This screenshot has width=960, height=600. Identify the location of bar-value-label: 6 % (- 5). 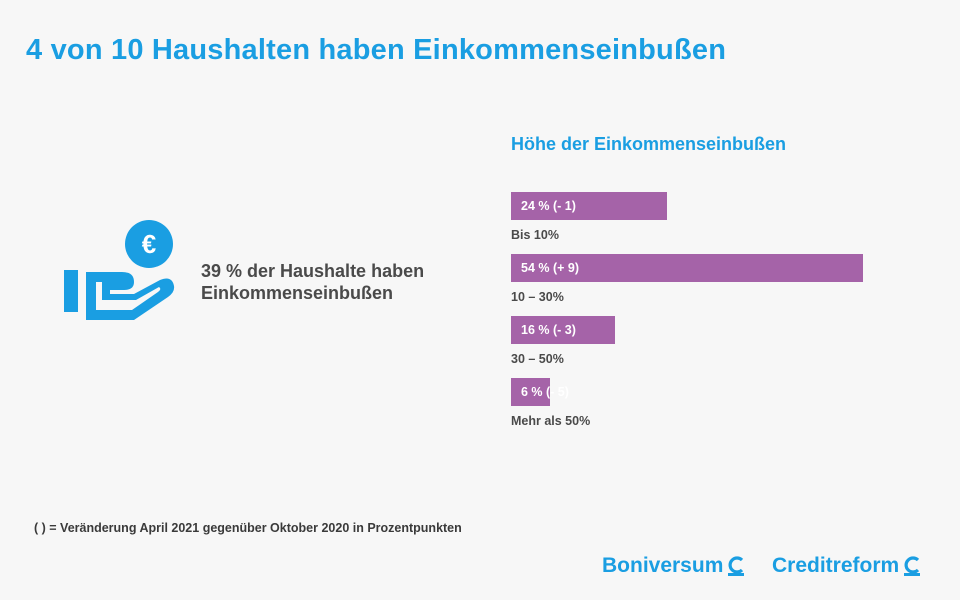
(545, 392).